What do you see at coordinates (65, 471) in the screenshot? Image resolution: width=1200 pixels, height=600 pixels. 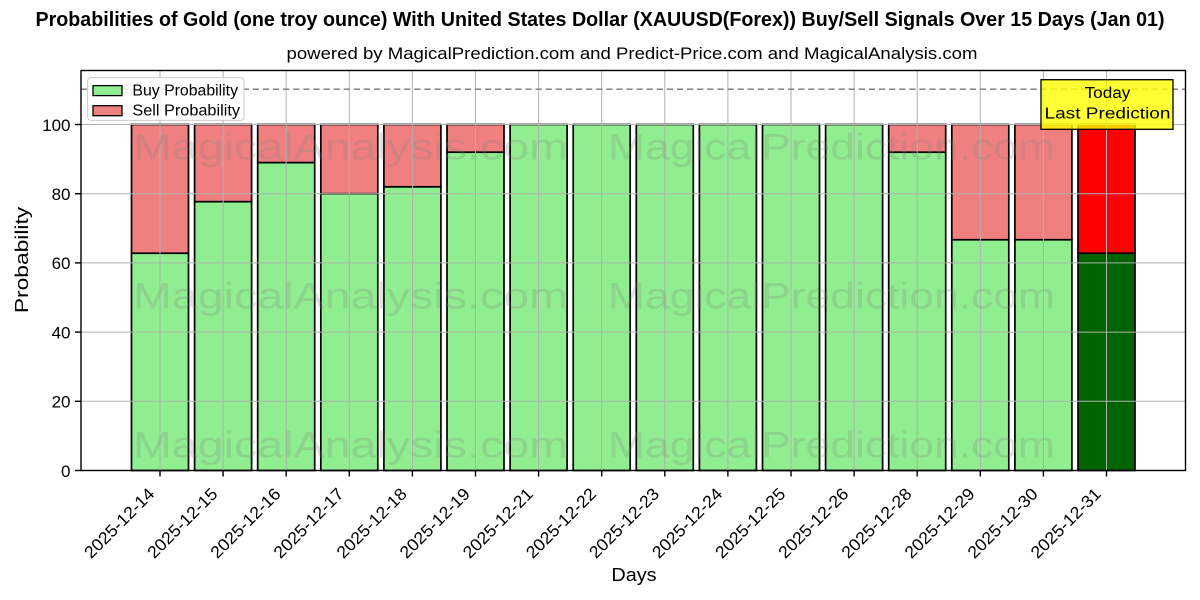 I see `svg-text: 0` at bounding box center [65, 471].